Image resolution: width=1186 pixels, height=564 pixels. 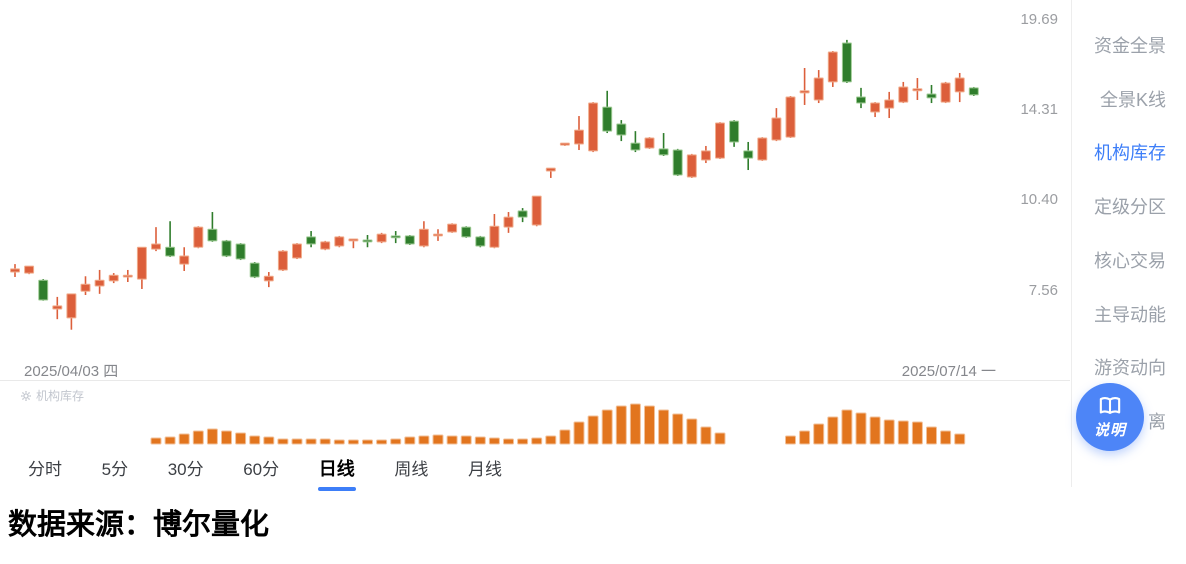 What do you see at coordinates (411, 469) in the screenshot?
I see `tab-周线: 周线` at bounding box center [411, 469].